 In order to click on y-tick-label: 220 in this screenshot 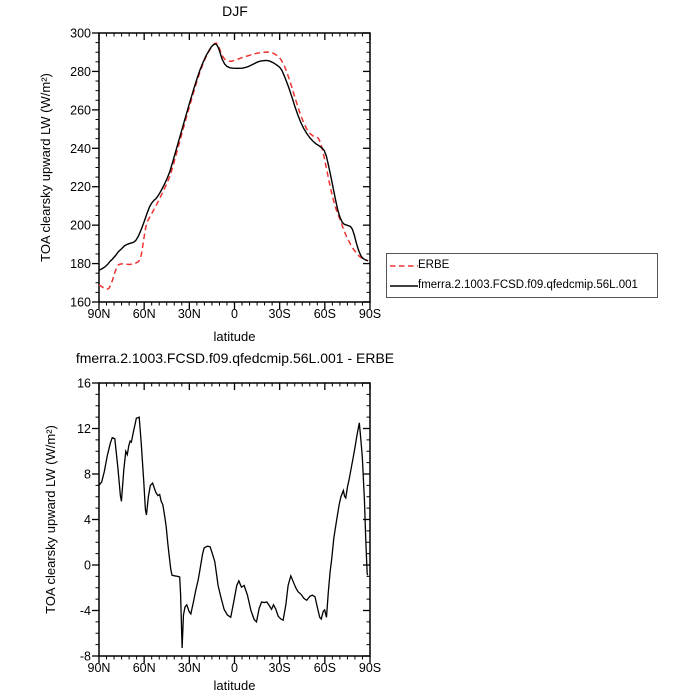, I will do `click(80, 187)`.